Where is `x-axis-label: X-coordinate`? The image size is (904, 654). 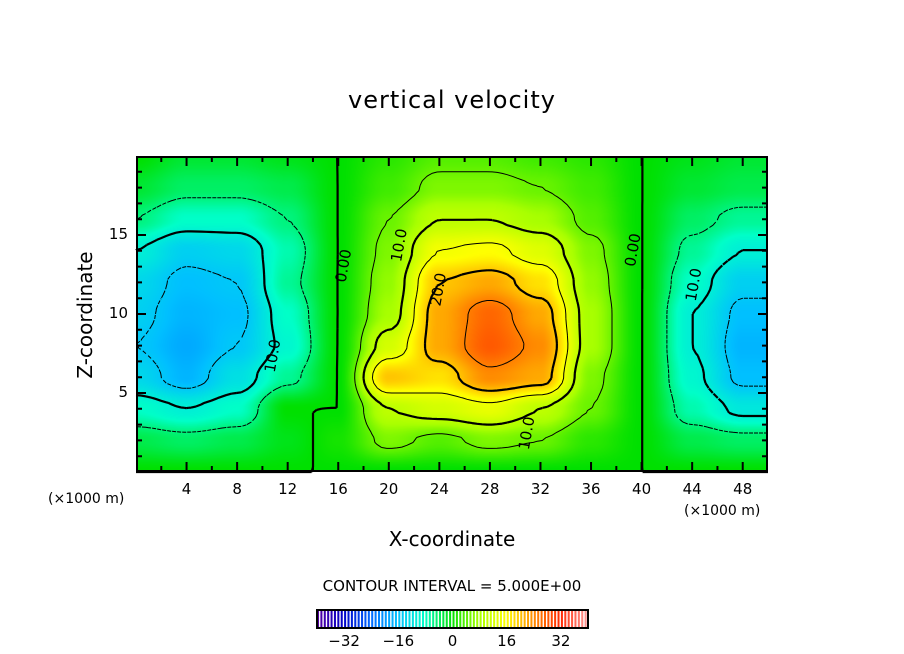
x-axis-label: X-coordinate is located at coordinates (452, 539).